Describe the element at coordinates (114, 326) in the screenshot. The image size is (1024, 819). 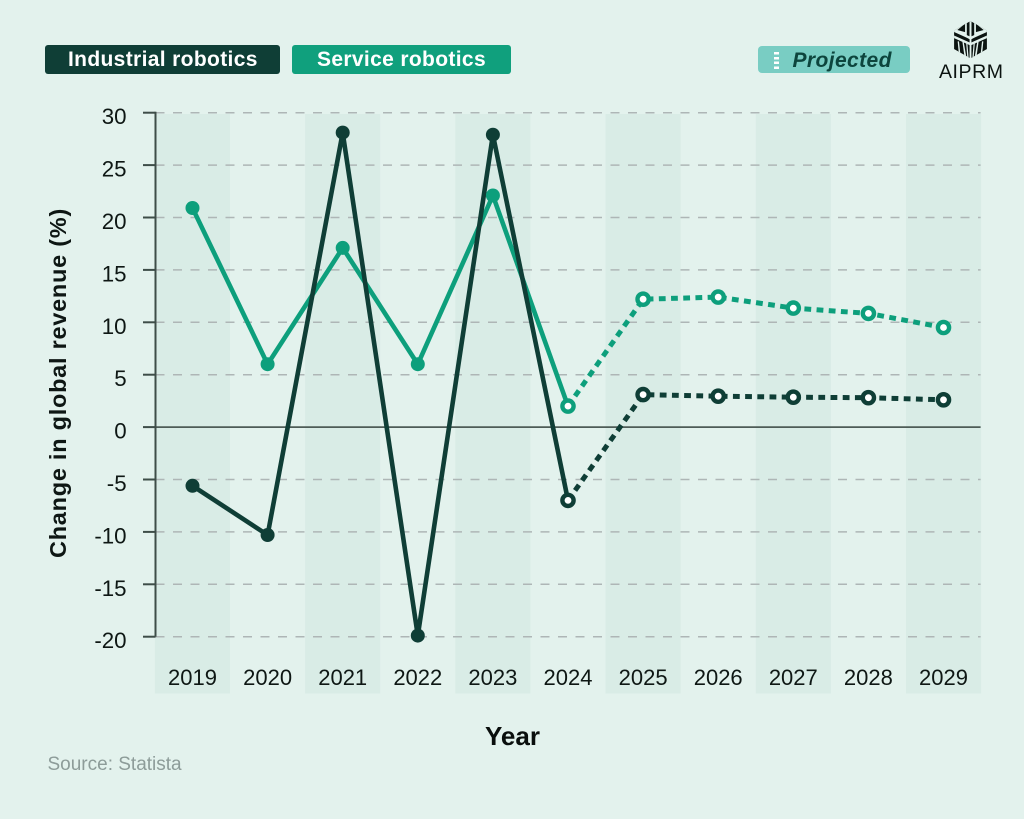
I see `svg-text: 10` at that location.